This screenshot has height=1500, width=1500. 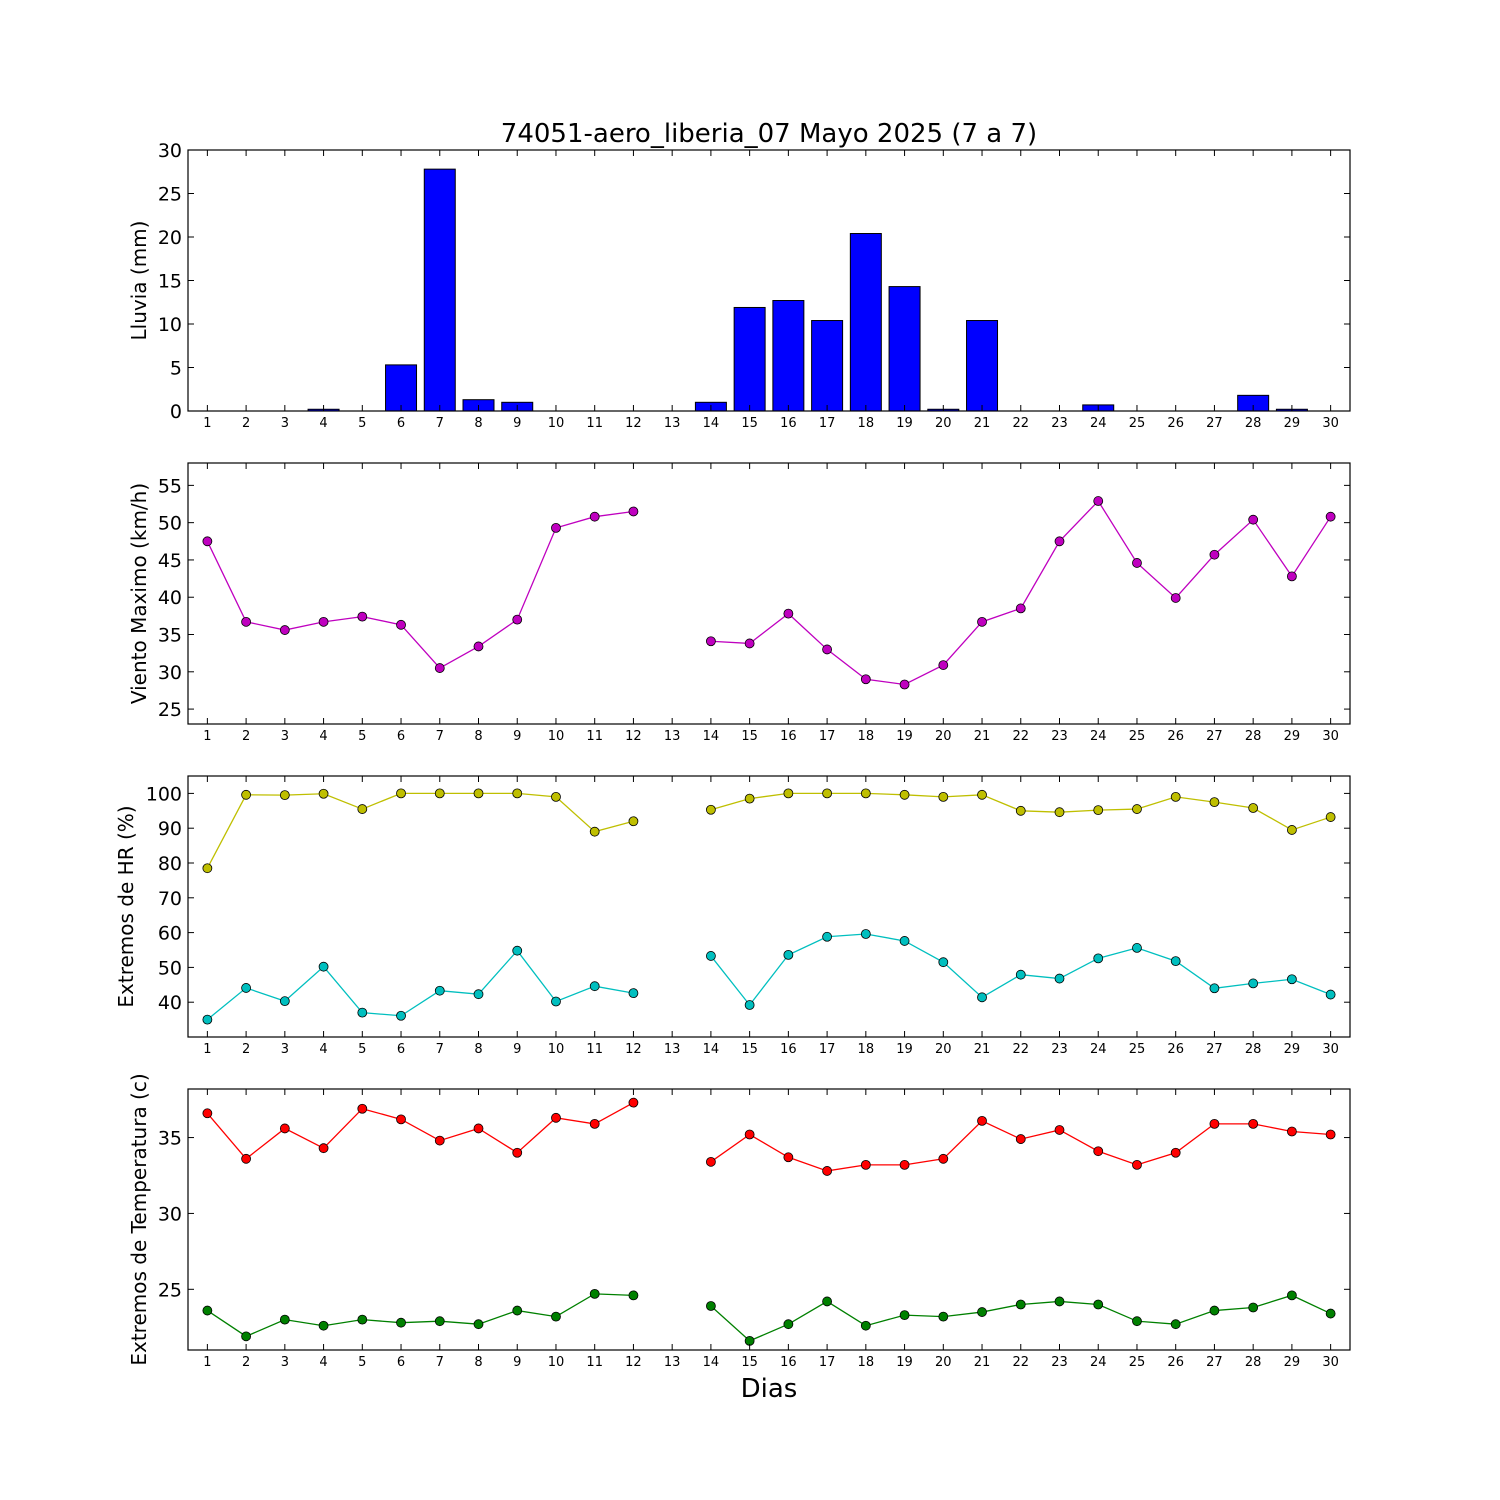 What do you see at coordinates (827, 1049) in the screenshot?
I see `x-tick-label: 17` at bounding box center [827, 1049].